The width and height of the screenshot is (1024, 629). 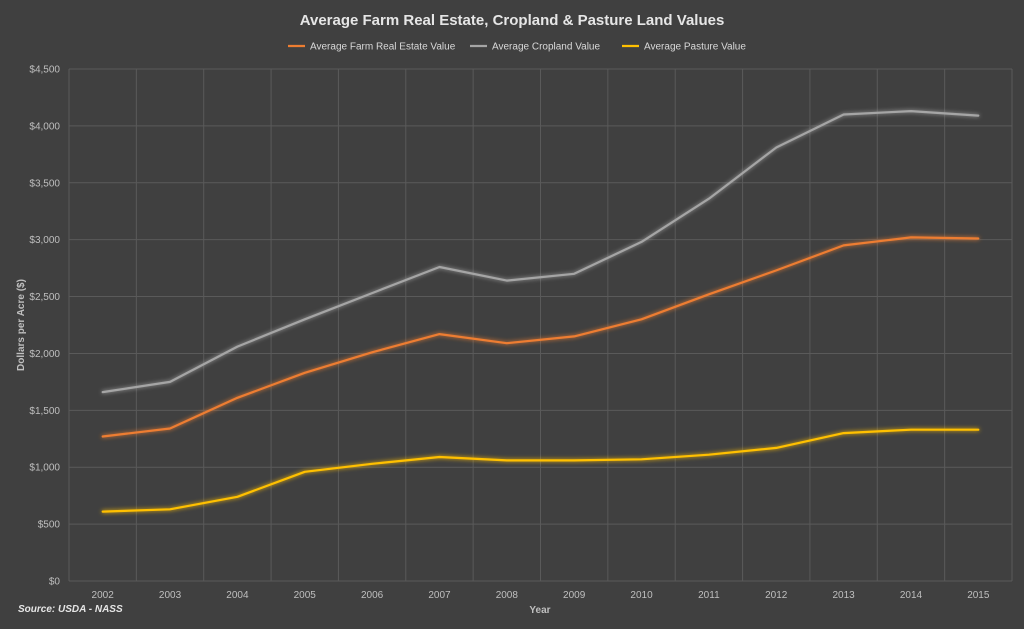 I want to click on legend-label: Average Farm Real Estate Value, so click(x=383, y=47).